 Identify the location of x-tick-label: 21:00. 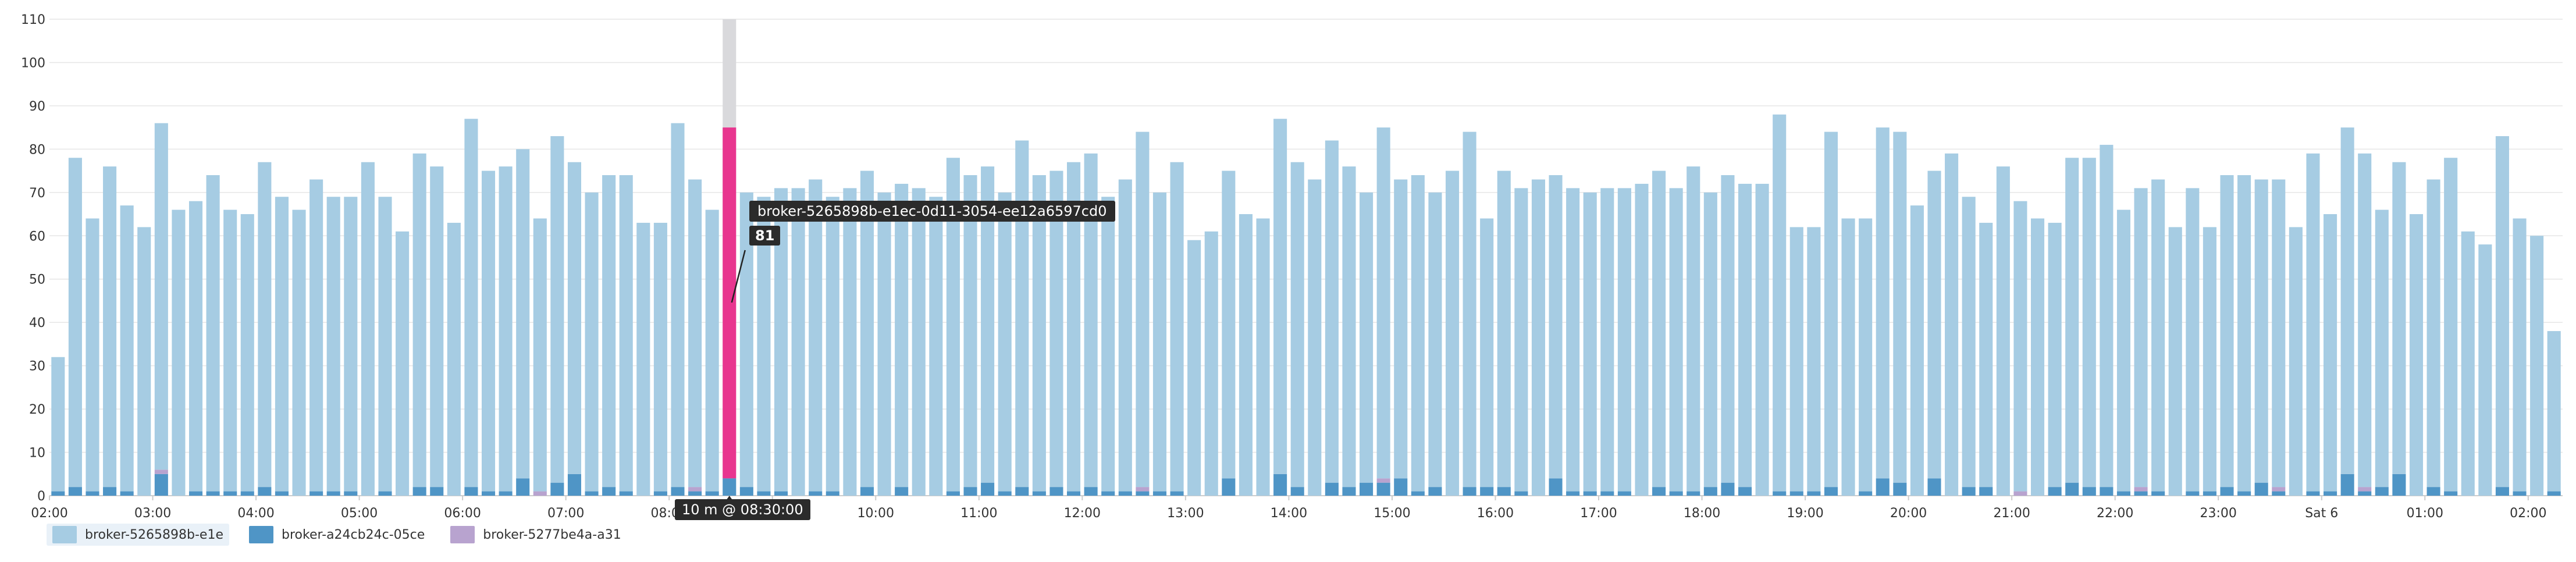
(2011, 513).